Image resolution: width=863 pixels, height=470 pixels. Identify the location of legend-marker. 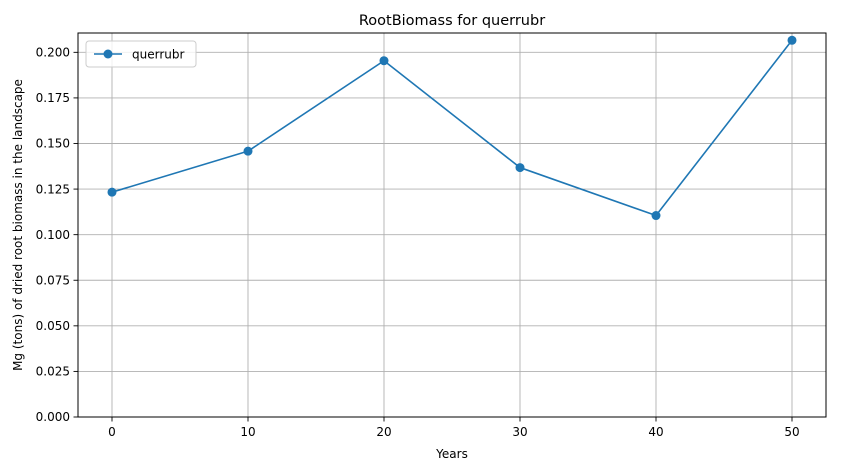
(108, 54).